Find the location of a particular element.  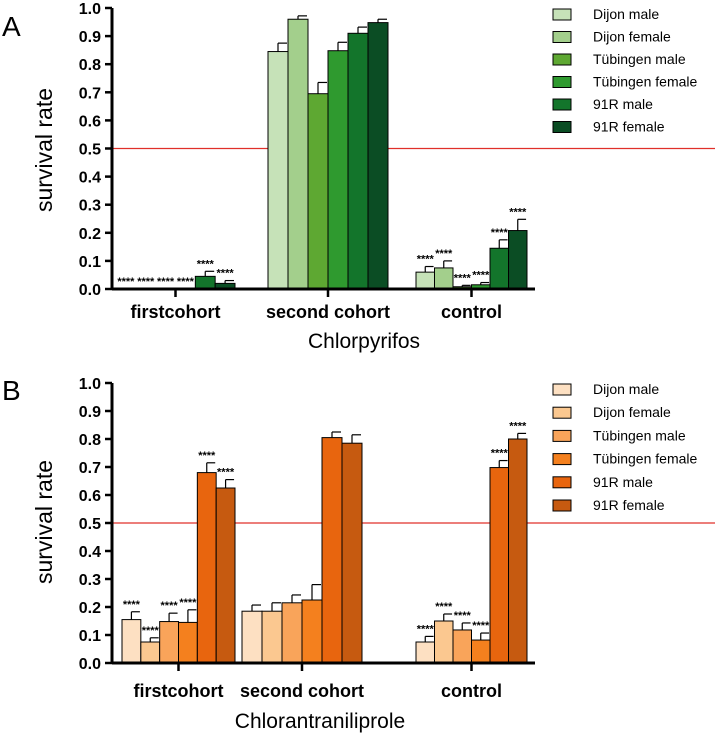

y-tick-label: 0.4 is located at coordinates (90, 552).